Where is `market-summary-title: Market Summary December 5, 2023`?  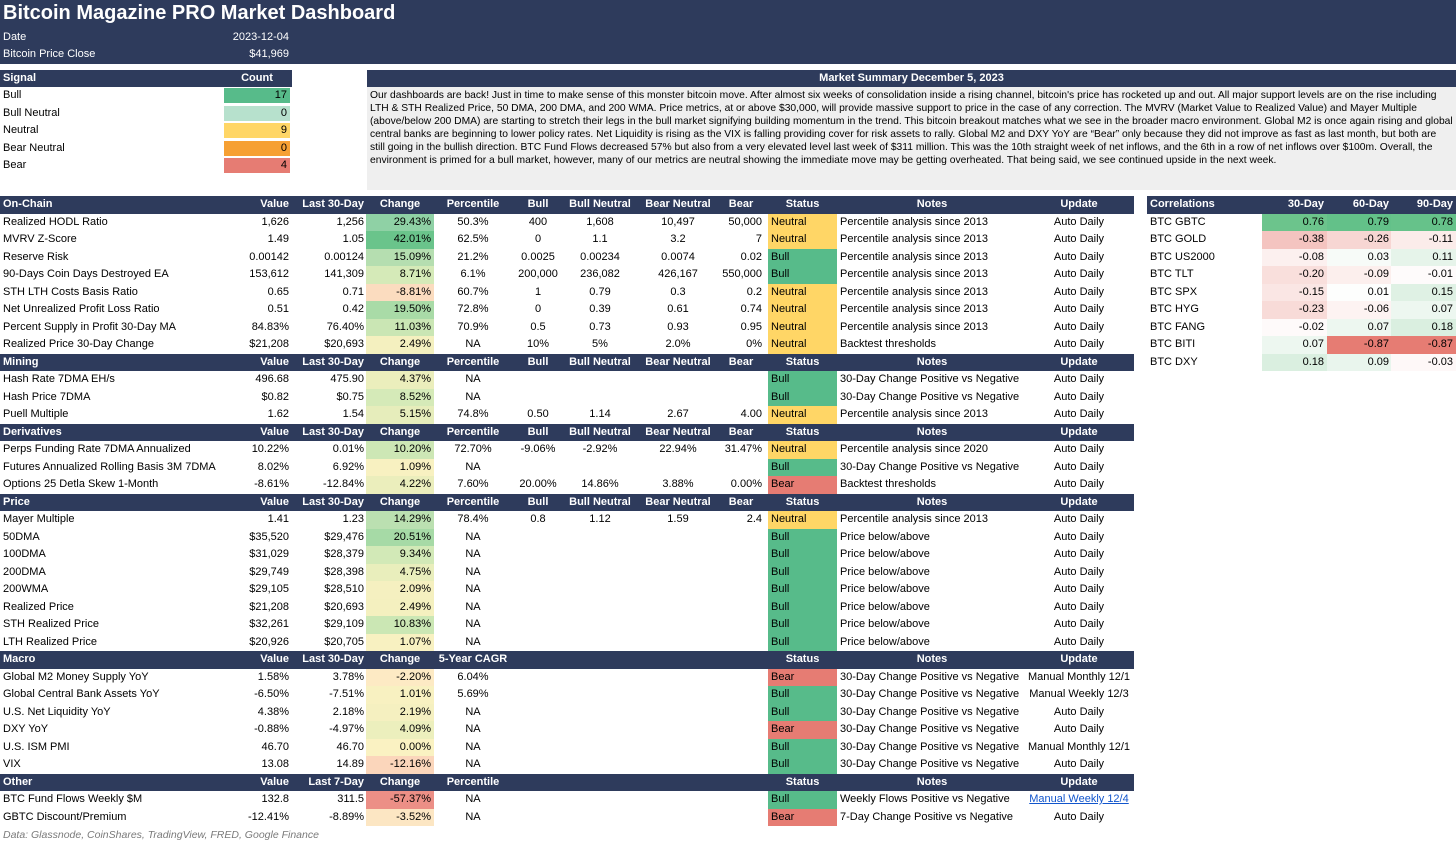 market-summary-title: Market Summary December 5, 2023 is located at coordinates (911, 78).